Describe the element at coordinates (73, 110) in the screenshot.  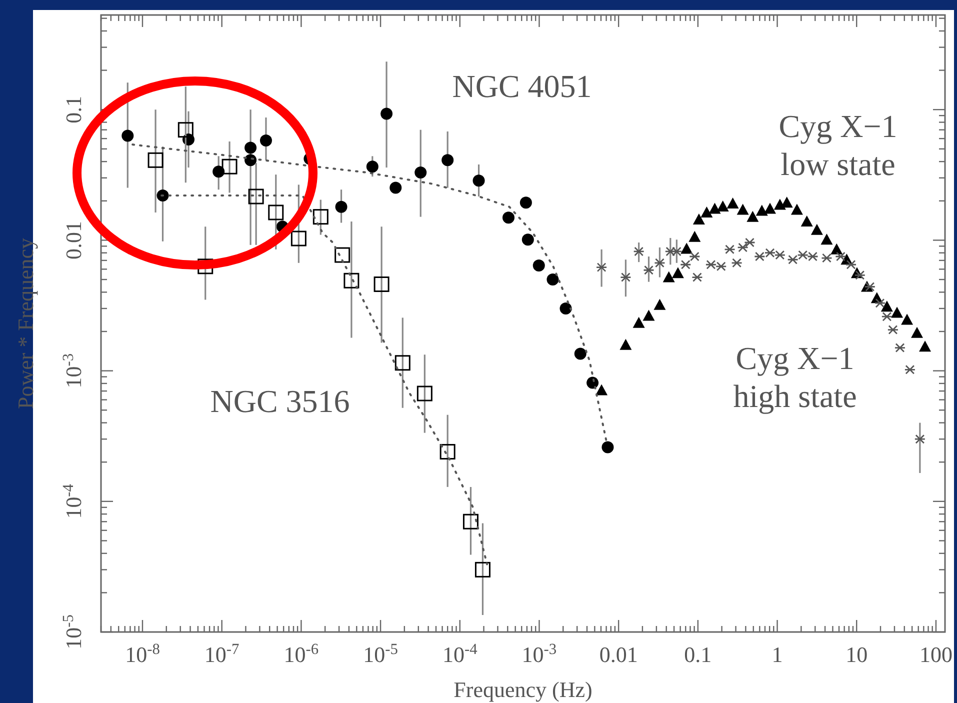
I see `y-tick-label: 0.1` at that location.